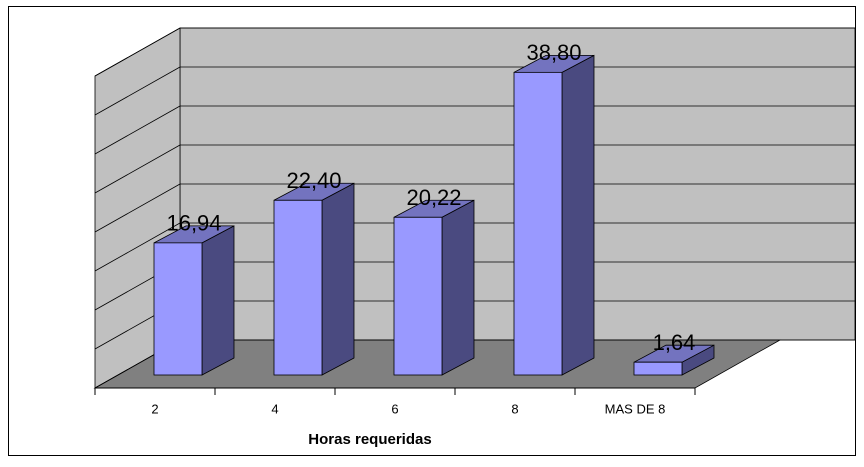 Image resolution: width=864 pixels, height=467 pixels. Describe the element at coordinates (674, 342) in the screenshot. I see `data-label: 1,64` at that location.